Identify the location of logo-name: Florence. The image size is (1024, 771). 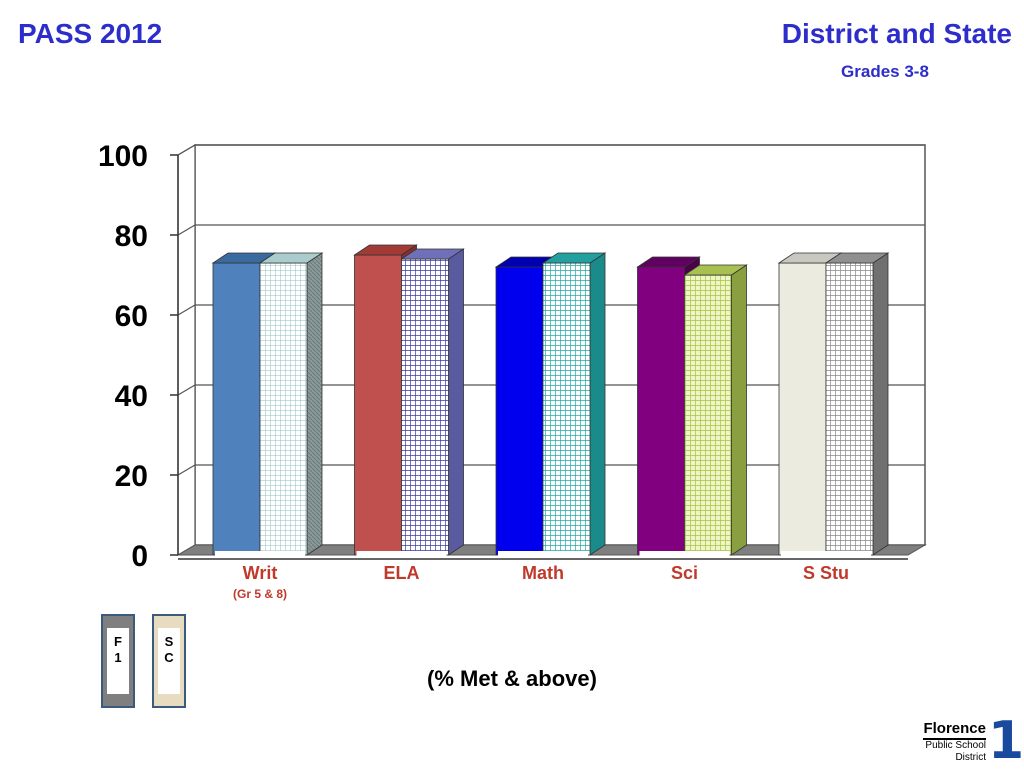
(954, 730).